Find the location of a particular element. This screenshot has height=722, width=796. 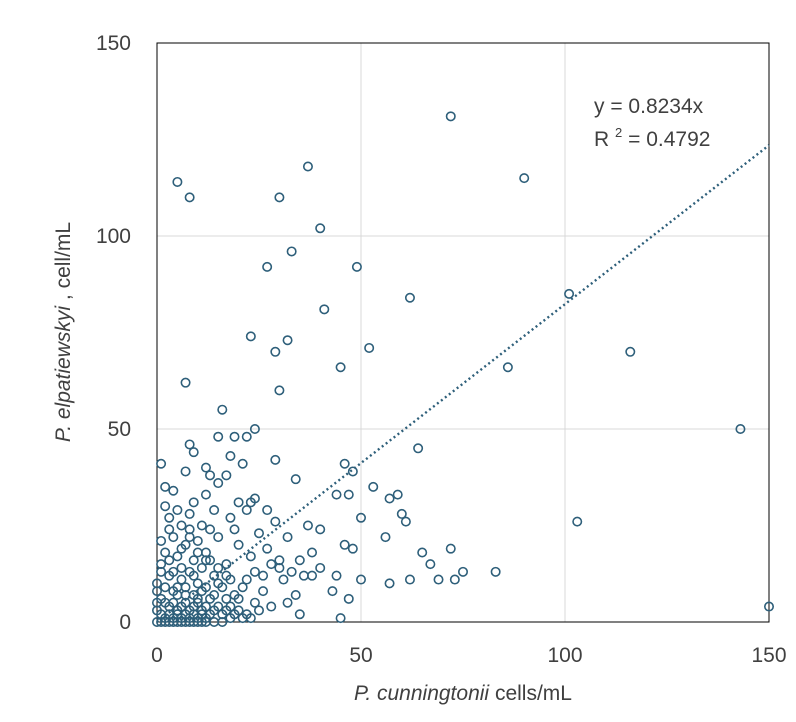

r-squared-label: R 2 = 0.4792 is located at coordinates (652, 135).